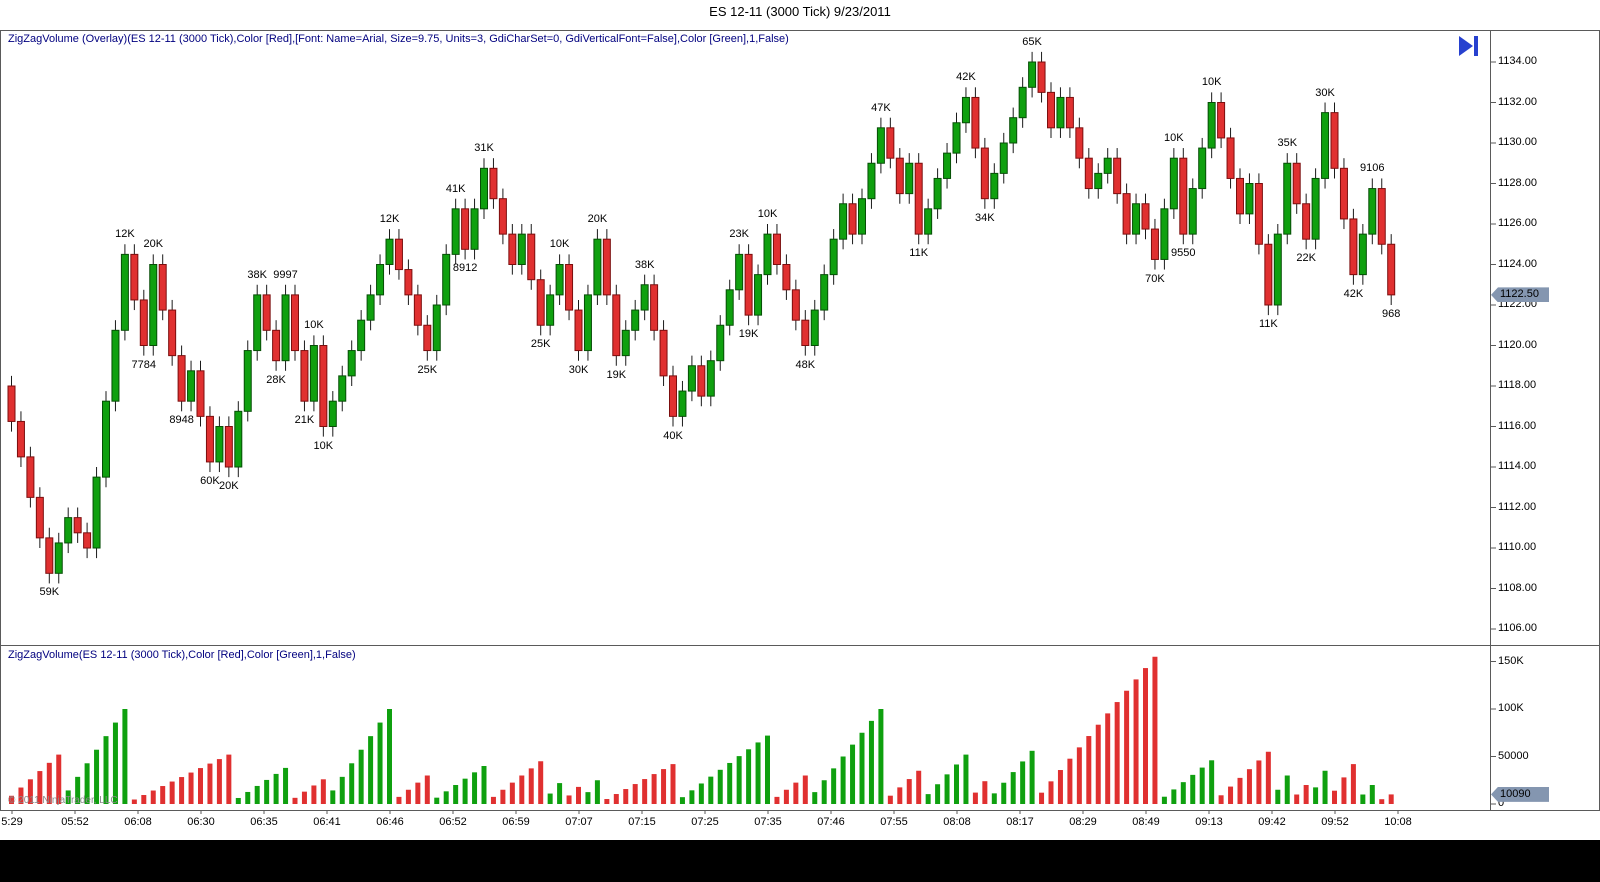 The width and height of the screenshot is (1600, 882). Describe the element at coordinates (1469, 46) in the screenshot. I see `scroll-to-end-icon` at that location.